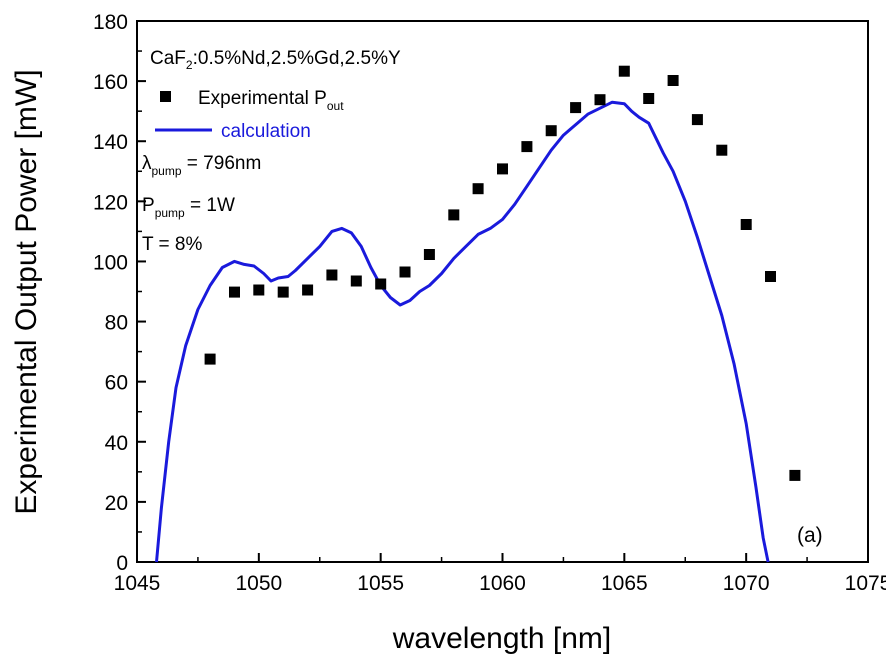 The height and width of the screenshot is (659, 886). What do you see at coordinates (271, 100) in the screenshot?
I see `legend-label-experimental: Experimental Pout` at bounding box center [271, 100].